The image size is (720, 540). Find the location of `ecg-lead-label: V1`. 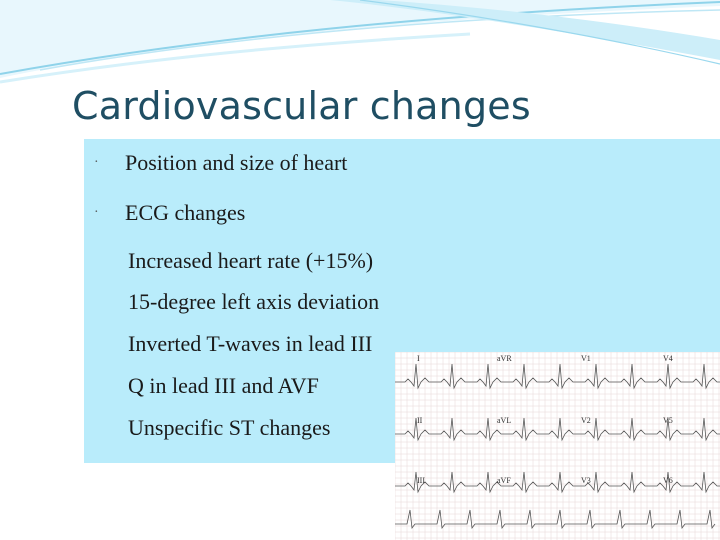

ecg-lead-label: V1 is located at coordinates (586, 358).